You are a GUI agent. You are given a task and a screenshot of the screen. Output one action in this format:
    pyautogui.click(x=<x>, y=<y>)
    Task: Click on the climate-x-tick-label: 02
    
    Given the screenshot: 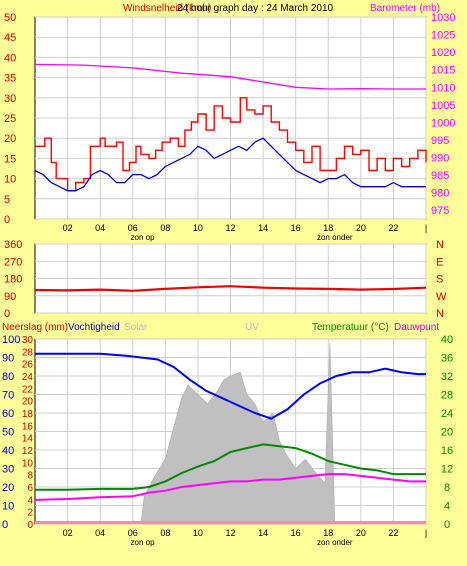 What is the action you would take?
    pyautogui.click(x=68, y=533)
    